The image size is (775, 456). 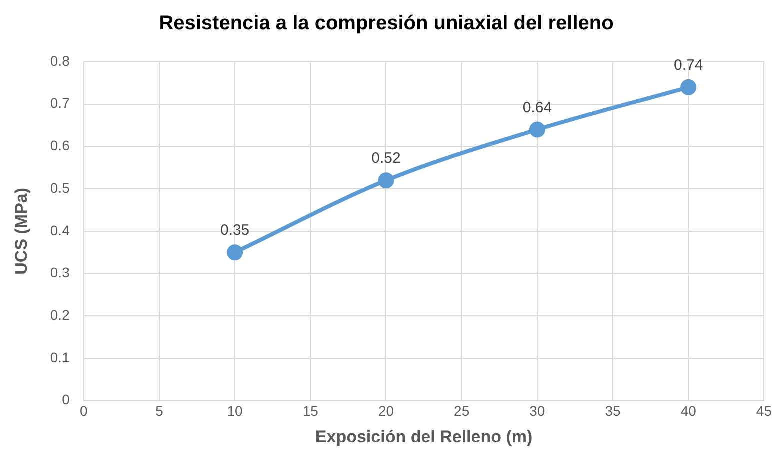 I want to click on x-tick-label: 35, so click(x=613, y=411).